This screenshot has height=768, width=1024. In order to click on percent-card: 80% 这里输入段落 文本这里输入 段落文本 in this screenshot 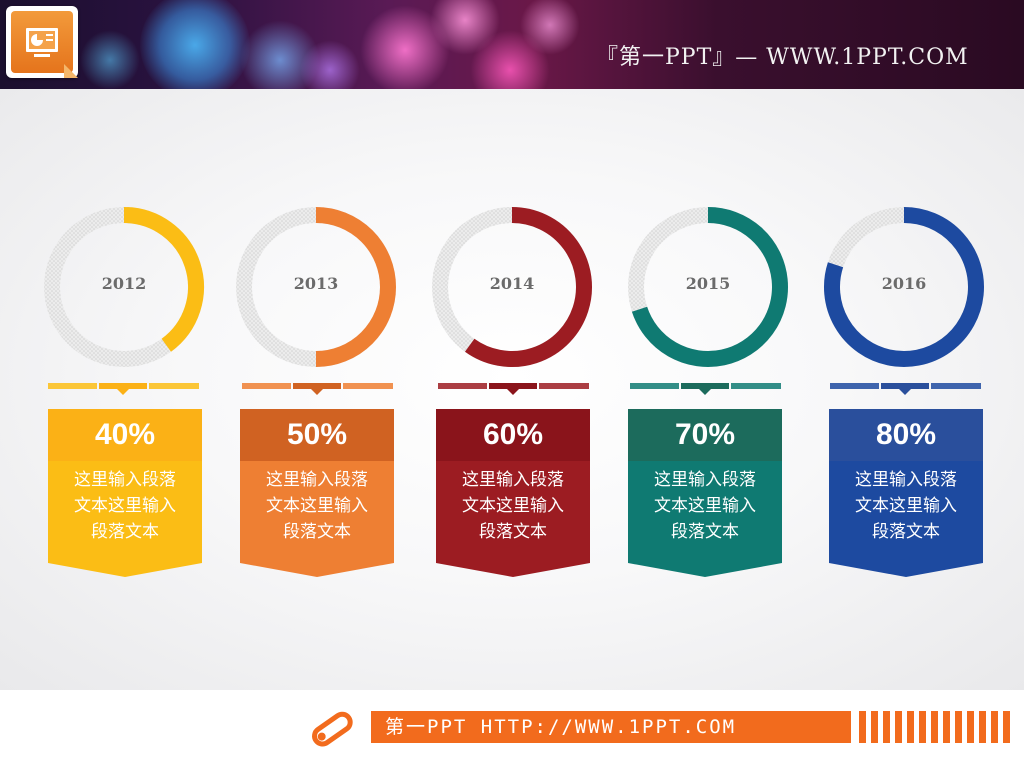, I will do `click(906, 493)`.